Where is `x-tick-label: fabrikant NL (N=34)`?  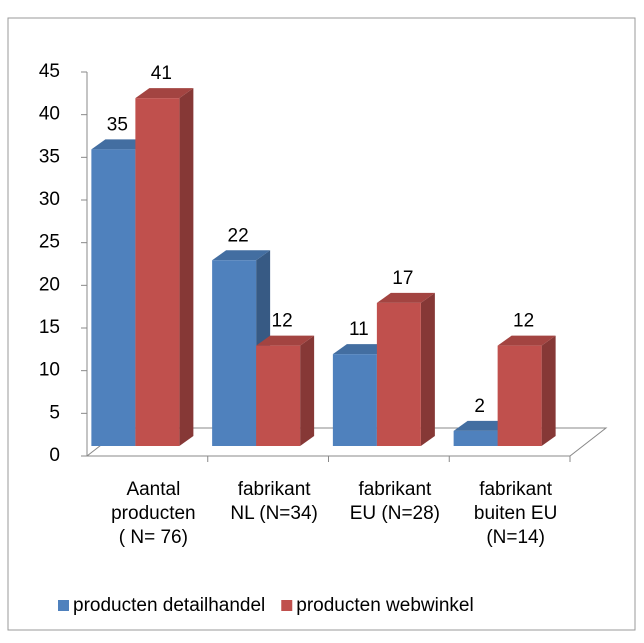 x-tick-label: fabrikant NL (N=34) is located at coordinates (273, 501).